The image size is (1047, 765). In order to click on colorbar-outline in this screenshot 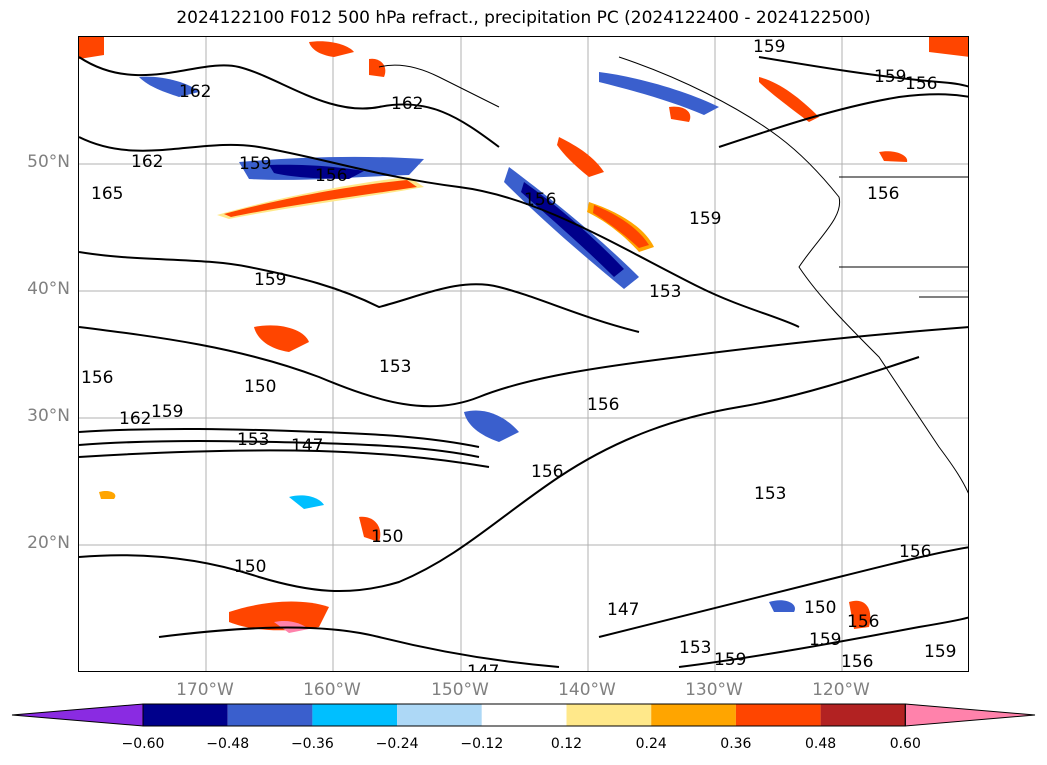, I will do `click(524, 715)`.